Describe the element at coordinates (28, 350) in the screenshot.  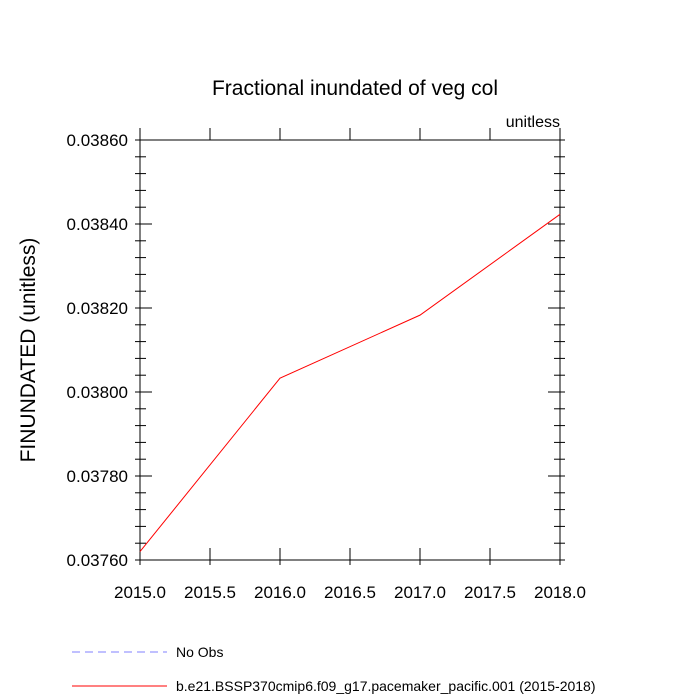
I see `y-axis-label: FINUNDATED (unitless)` at that location.